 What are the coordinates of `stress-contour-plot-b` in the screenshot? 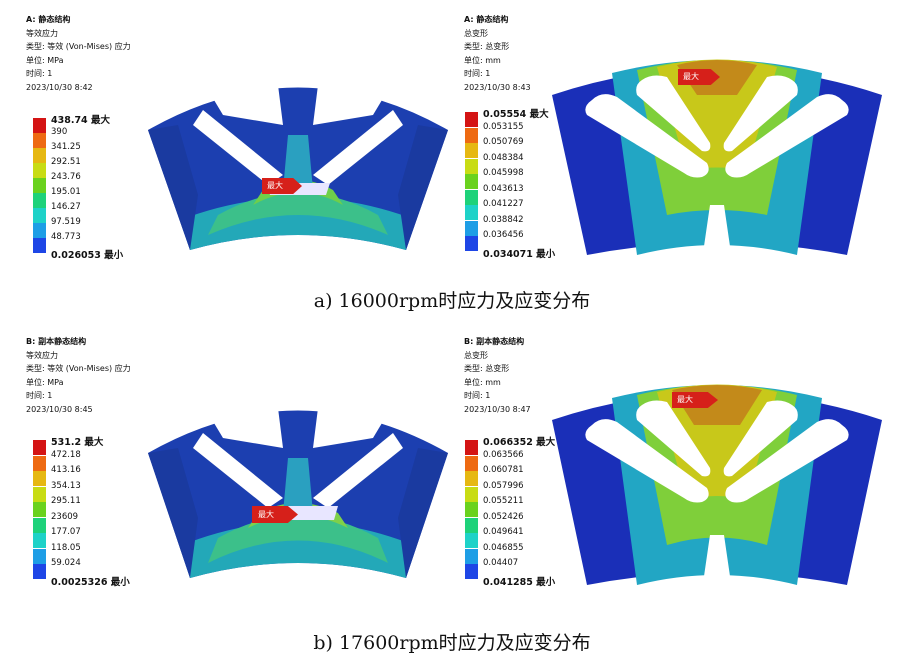 It's located at (298, 493).